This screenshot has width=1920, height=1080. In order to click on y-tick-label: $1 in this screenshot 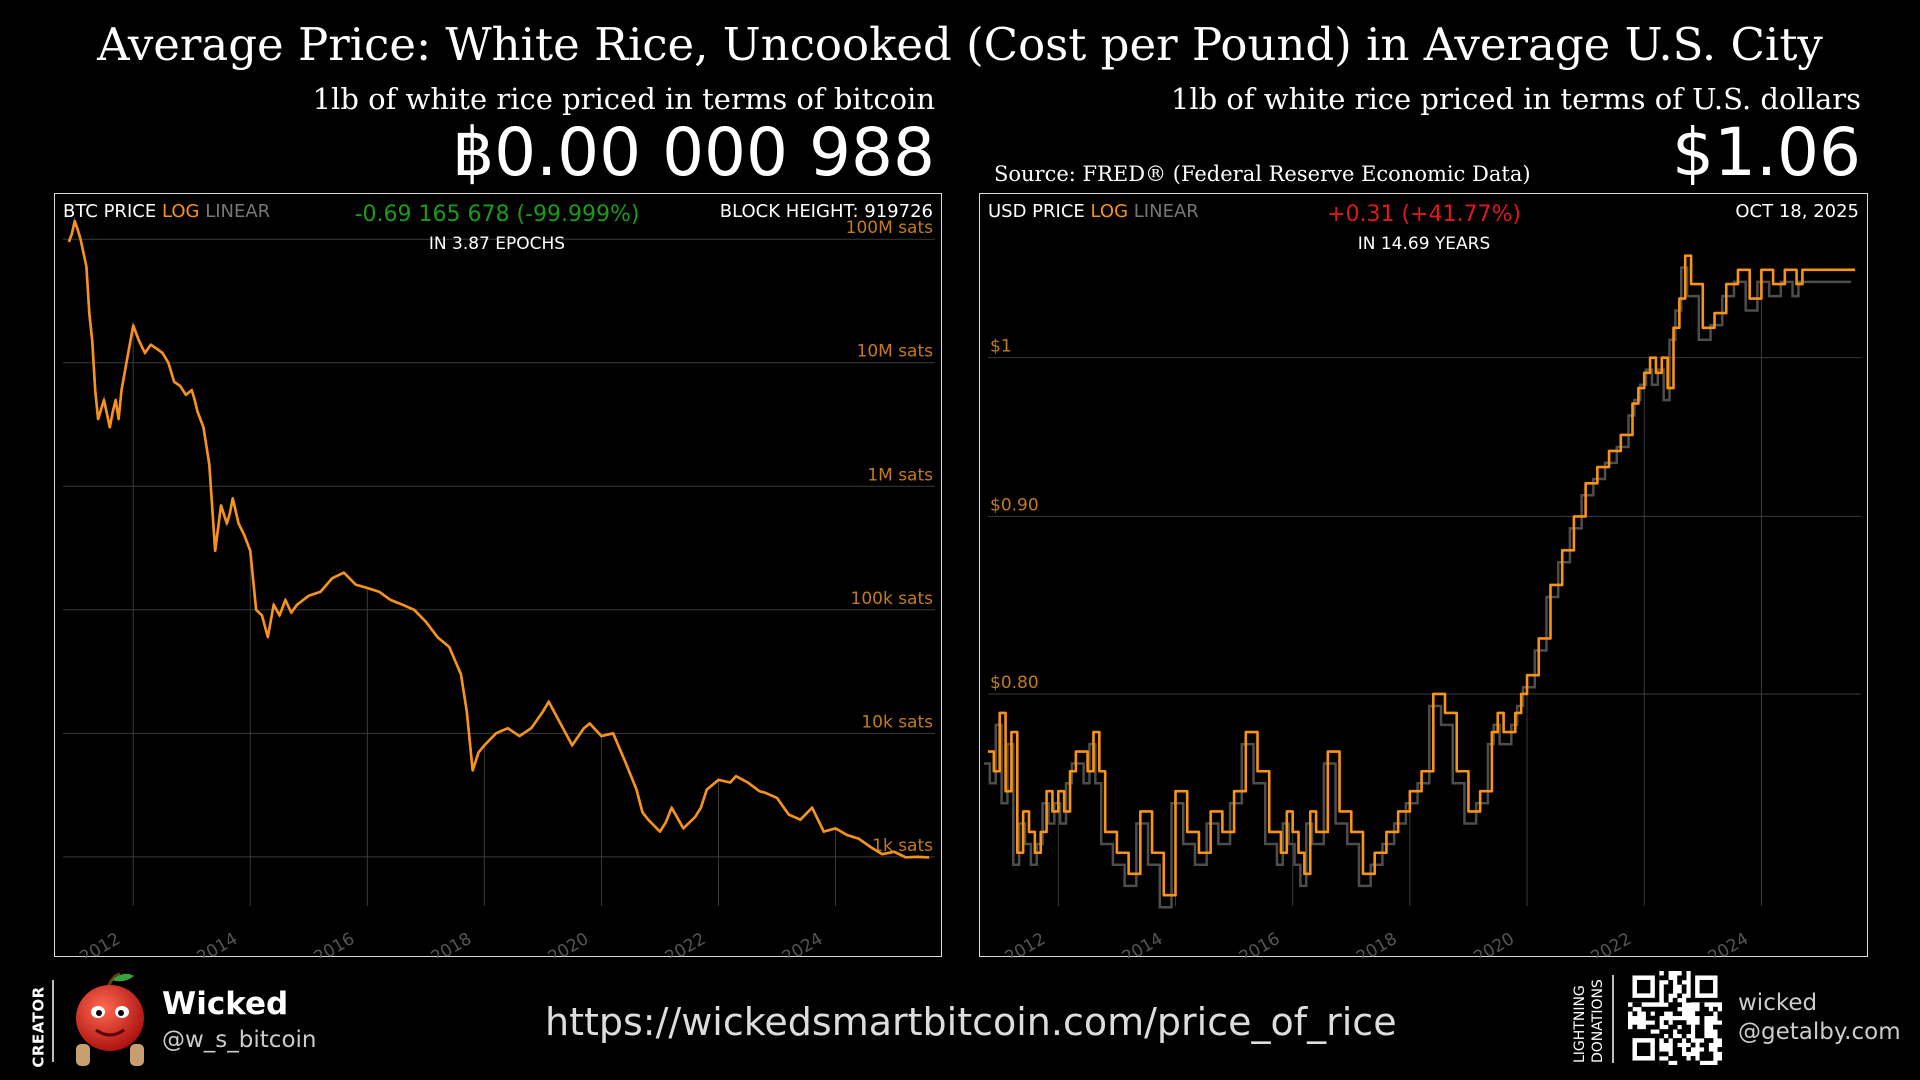, I will do `click(1001, 347)`.